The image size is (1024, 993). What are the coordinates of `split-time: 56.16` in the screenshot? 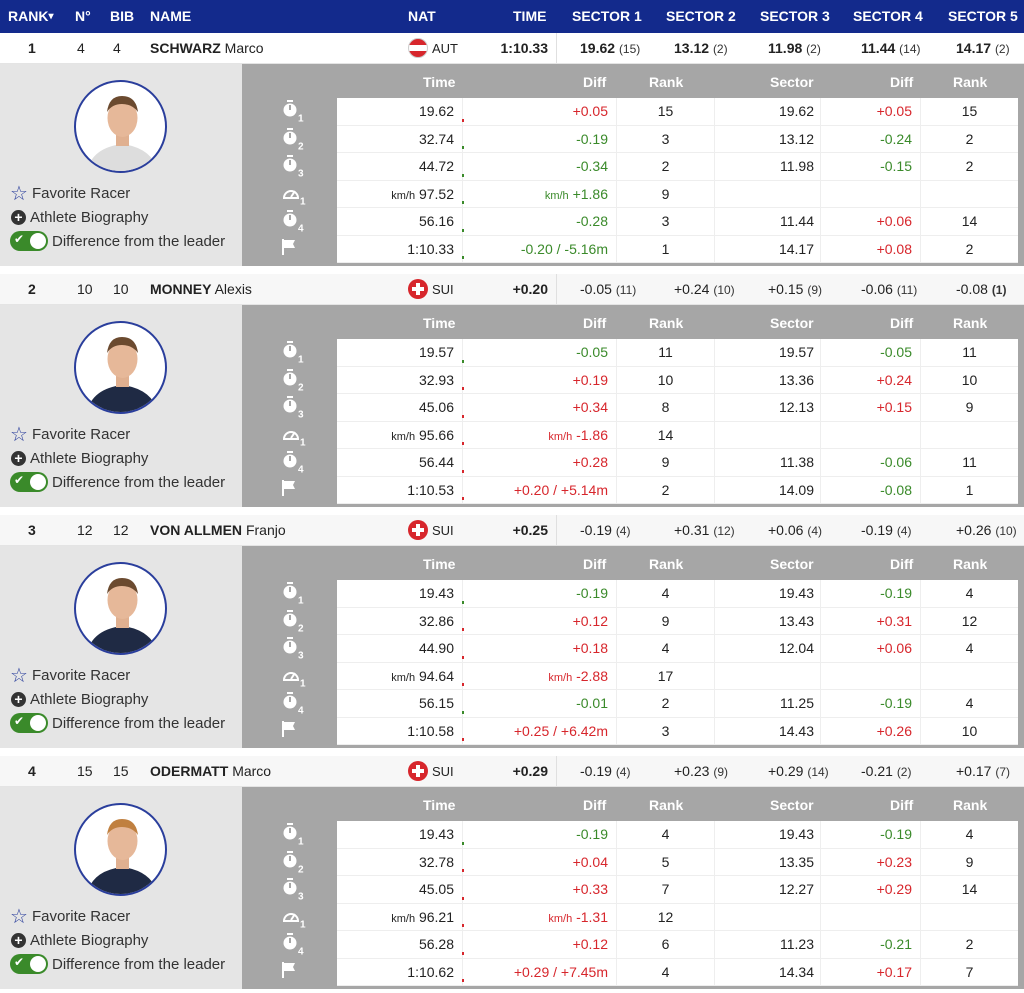 It's located at (400, 221).